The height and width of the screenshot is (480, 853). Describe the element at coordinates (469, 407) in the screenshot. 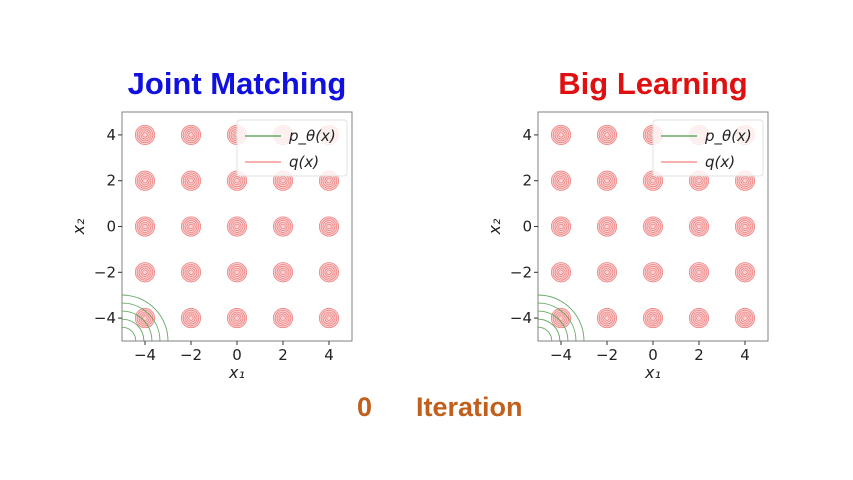

I see `iteration-label: Iteration` at that location.